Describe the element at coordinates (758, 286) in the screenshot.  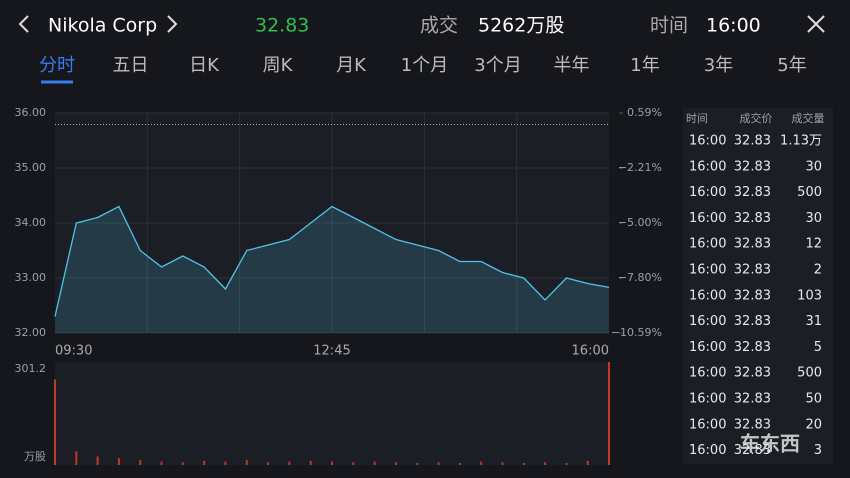
I see `table-bg` at that location.